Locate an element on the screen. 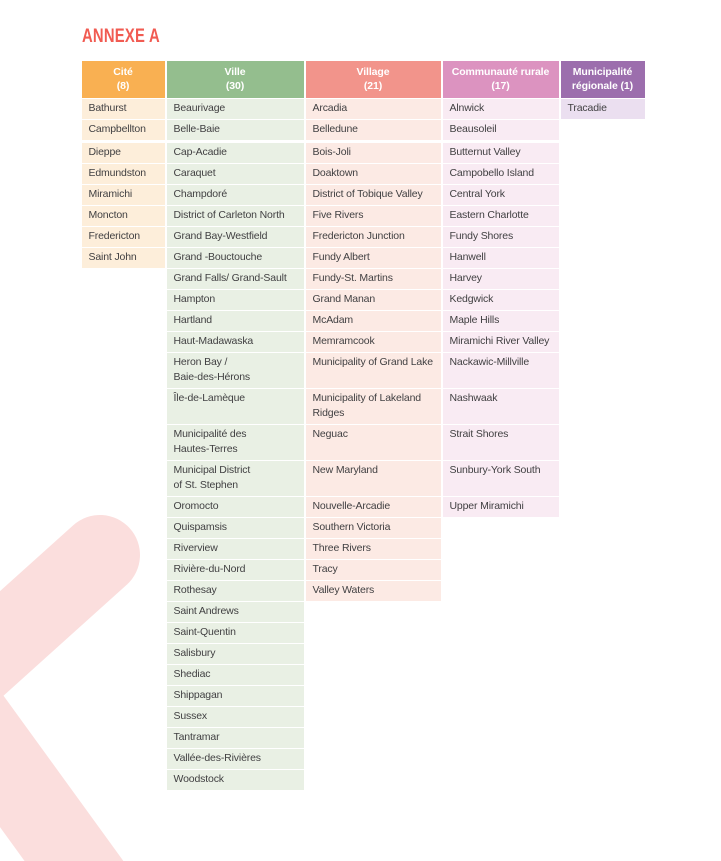  cell-ville-28: Vallée-des-Rivières is located at coordinates (235, 758).